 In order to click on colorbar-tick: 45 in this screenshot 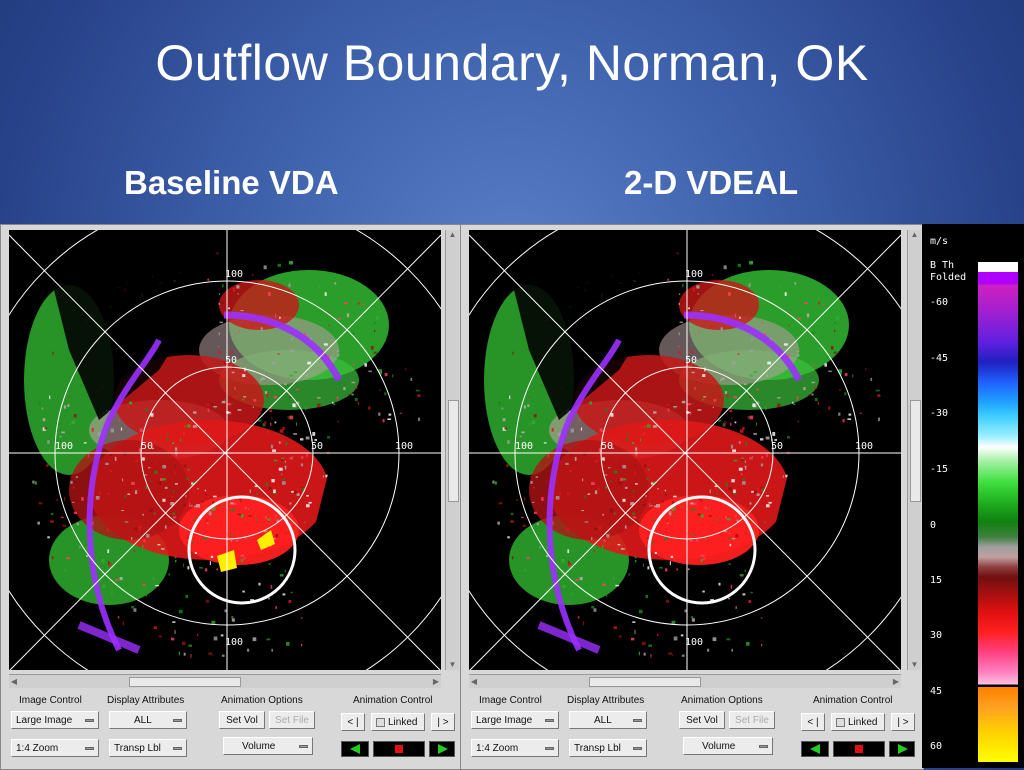, I will do `click(936, 691)`.